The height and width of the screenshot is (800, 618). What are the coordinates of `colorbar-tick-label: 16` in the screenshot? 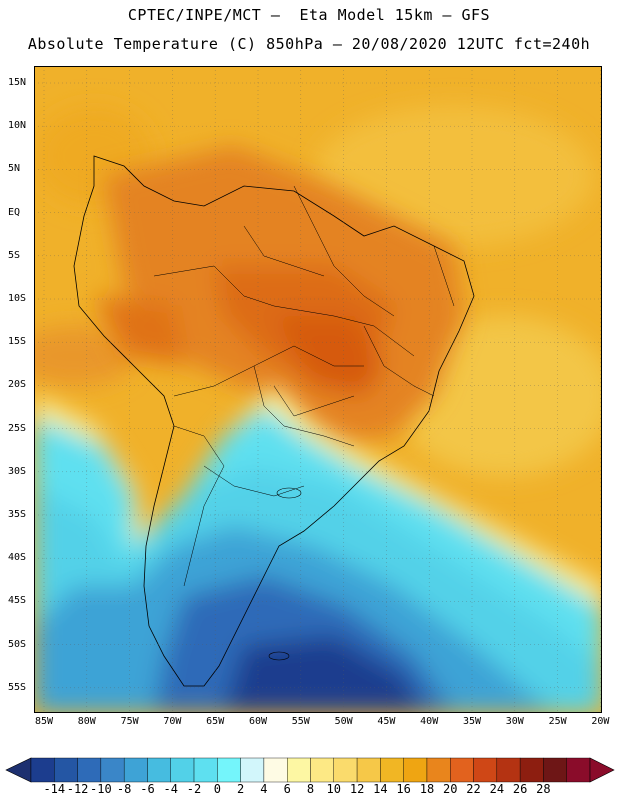 It's located at (403, 789).